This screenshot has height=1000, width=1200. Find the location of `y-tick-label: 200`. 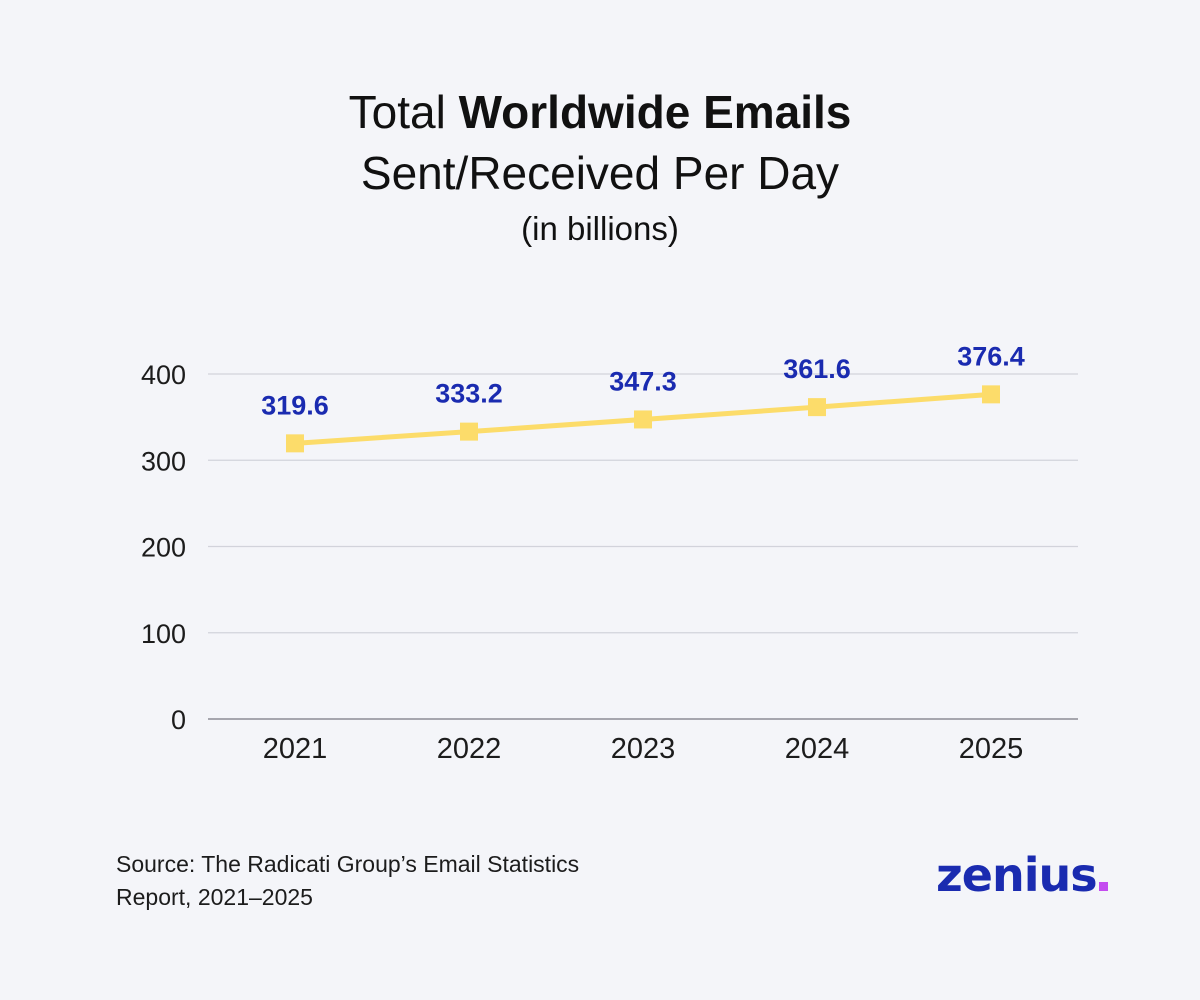

y-tick-label: 200 is located at coordinates (163, 548).